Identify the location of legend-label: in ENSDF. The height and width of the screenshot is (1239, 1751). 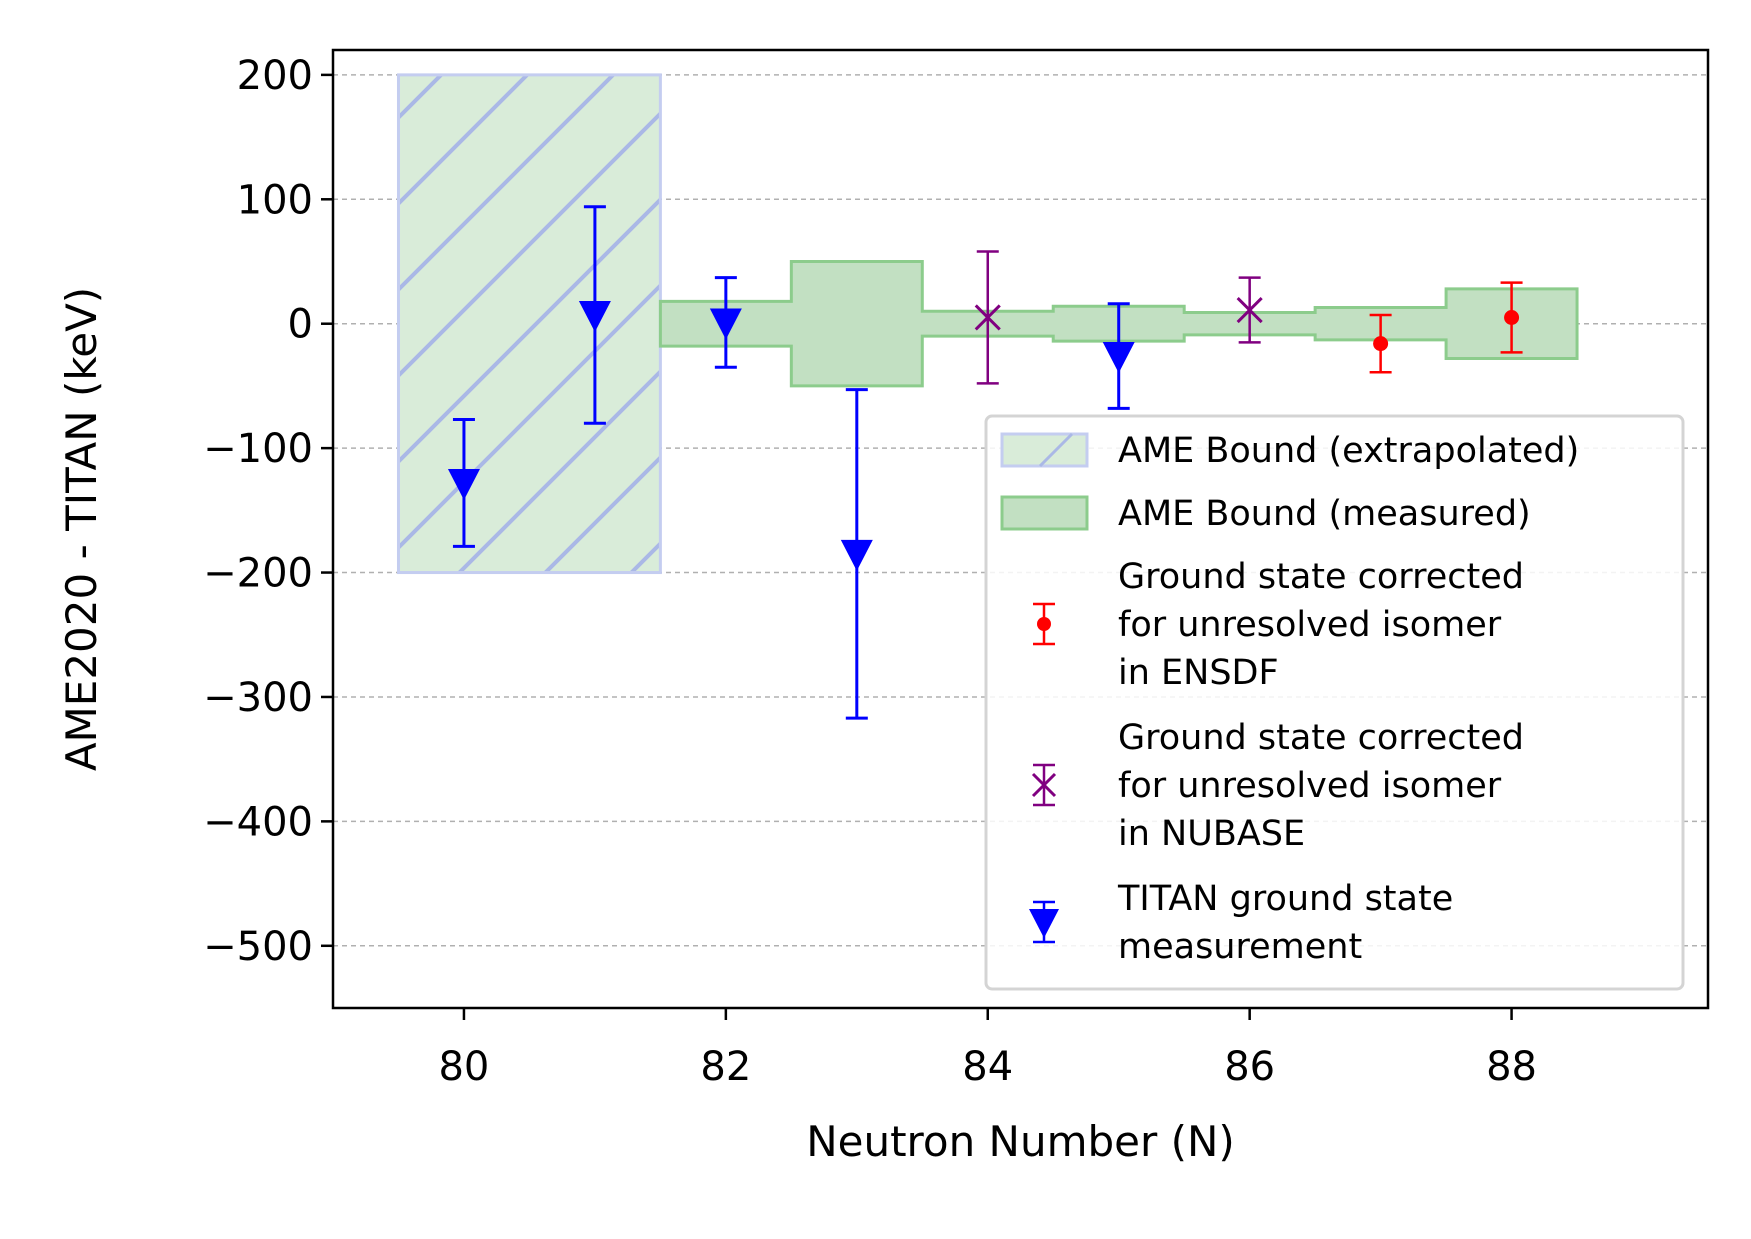
(1198, 673).